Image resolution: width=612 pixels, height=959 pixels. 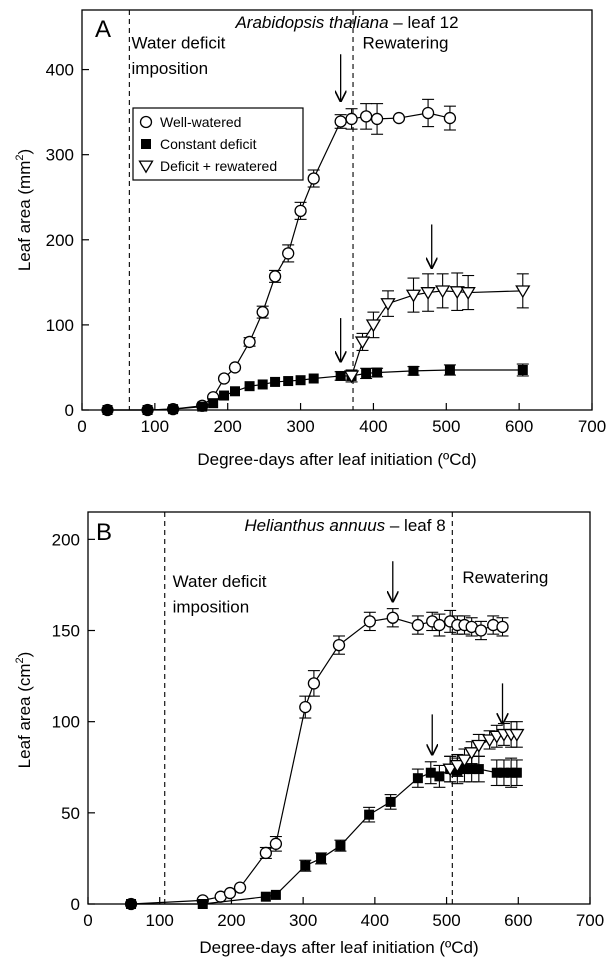 What do you see at coordinates (324, 832) in the screenshot?
I see `panel-b-series-square` at bounding box center [324, 832].